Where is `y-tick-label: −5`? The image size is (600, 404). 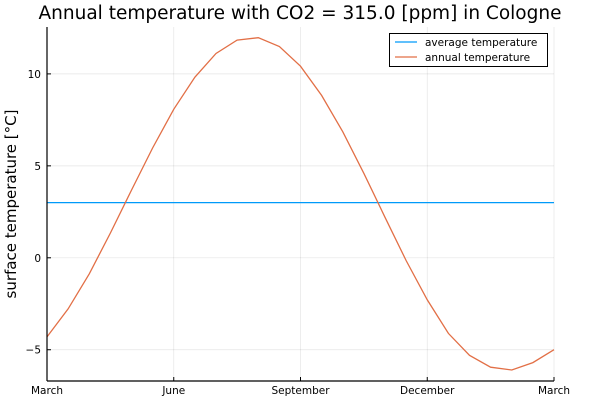 y-tick-label: −5 is located at coordinates (33, 351).